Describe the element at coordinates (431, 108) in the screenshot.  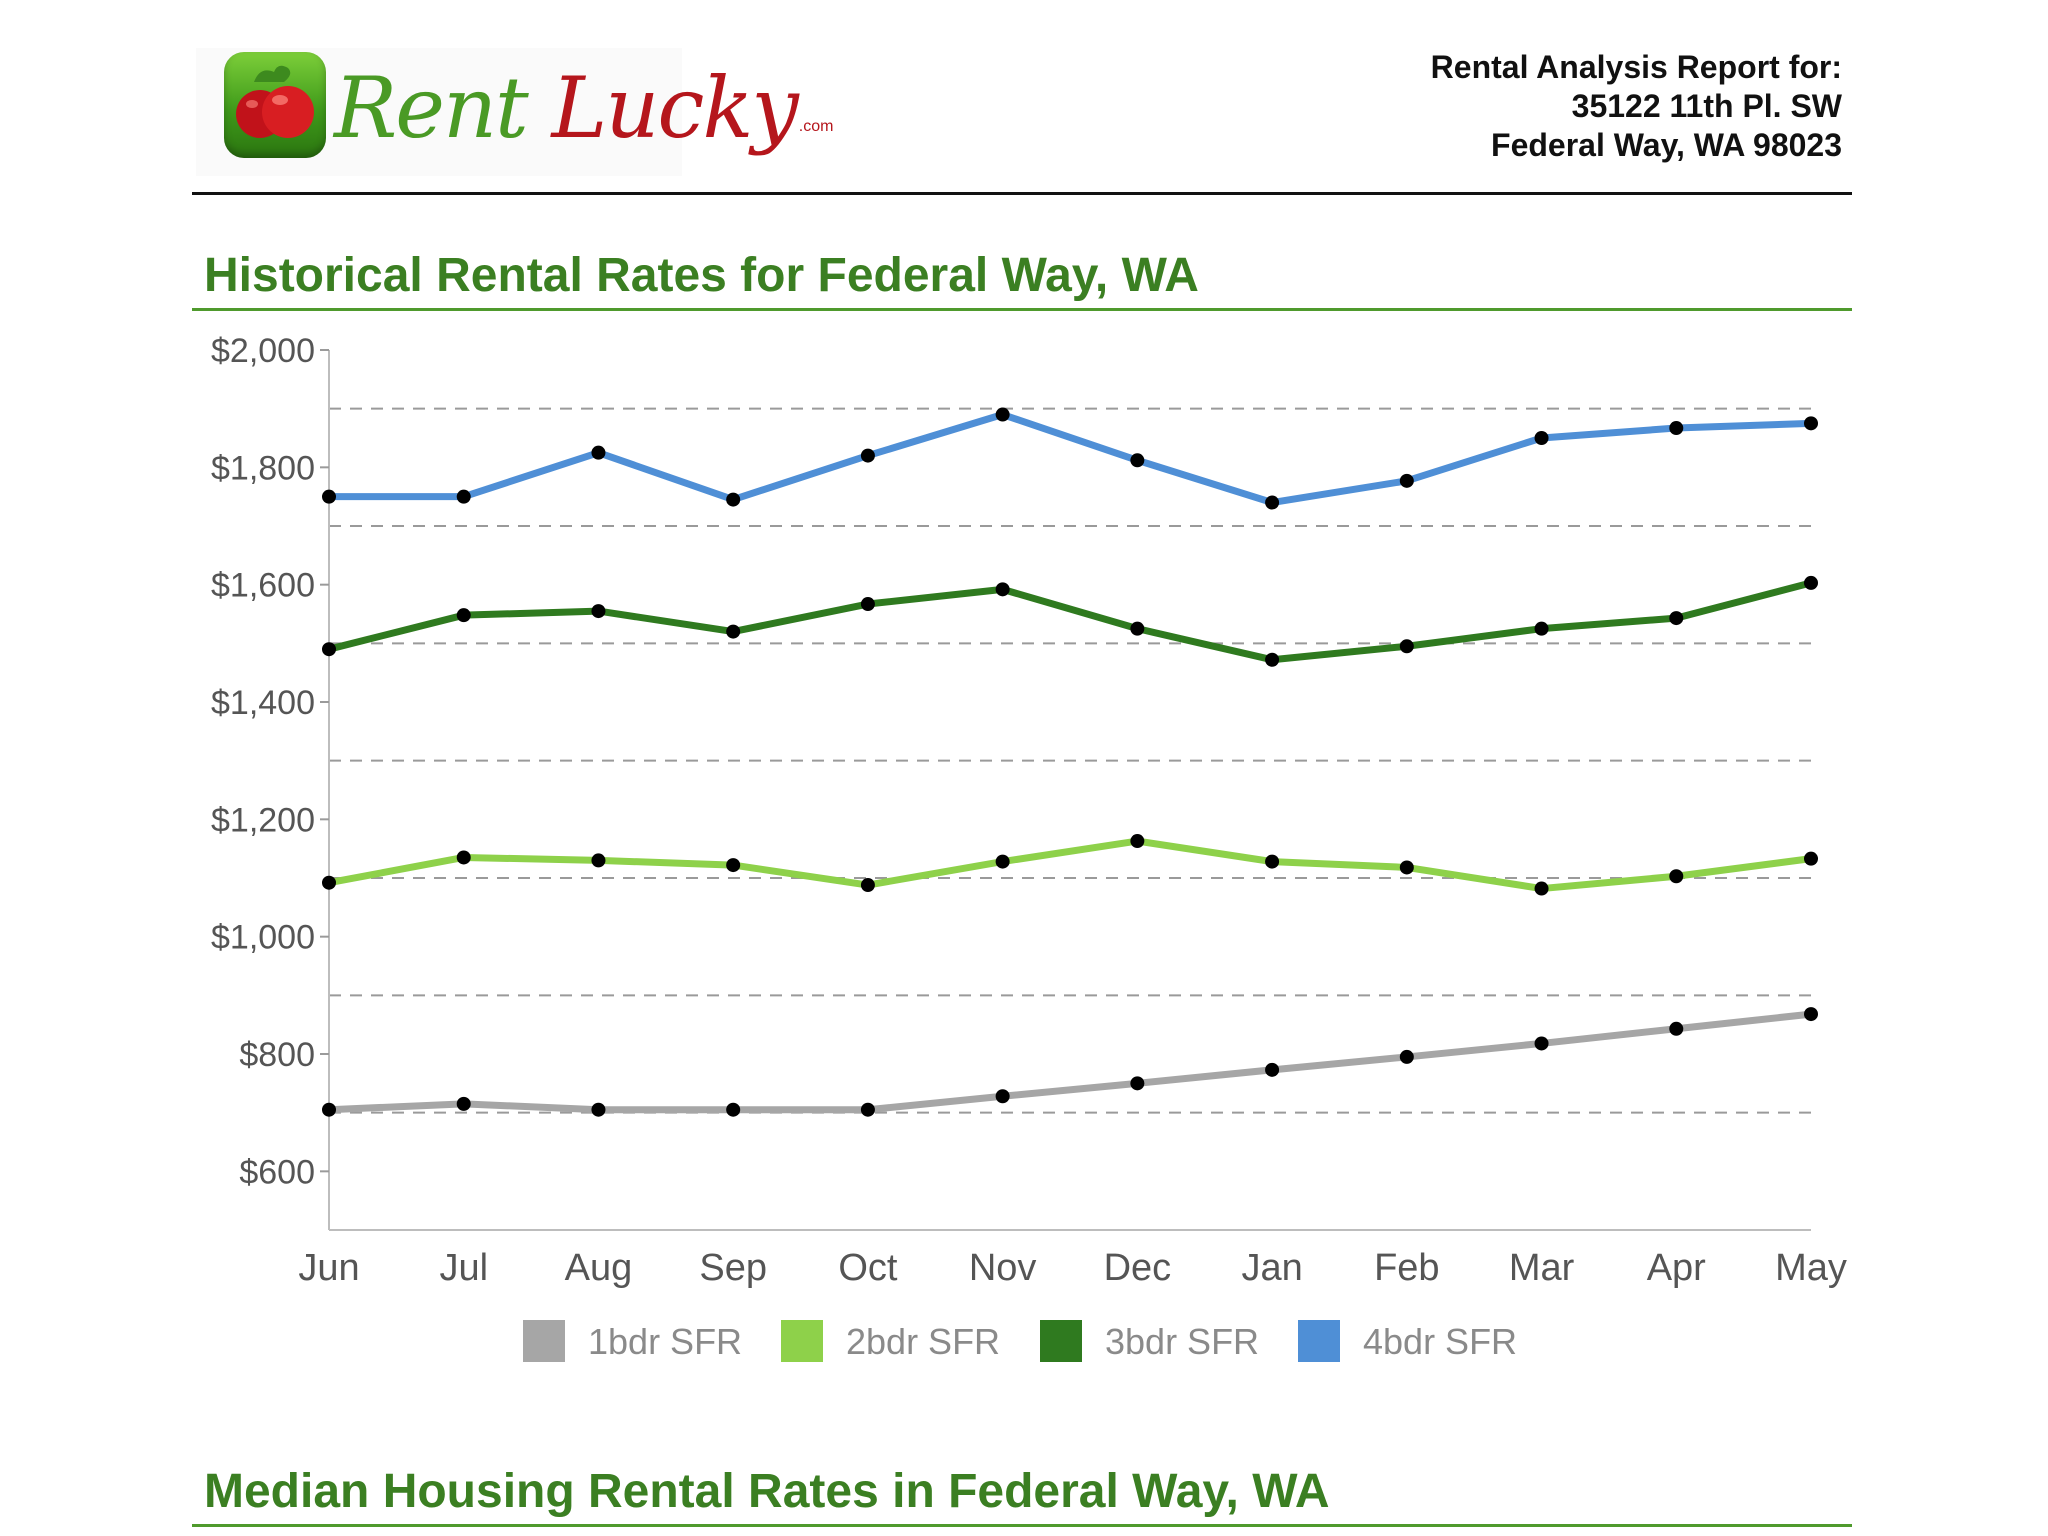
I see `logo-rent: Rent` at that location.